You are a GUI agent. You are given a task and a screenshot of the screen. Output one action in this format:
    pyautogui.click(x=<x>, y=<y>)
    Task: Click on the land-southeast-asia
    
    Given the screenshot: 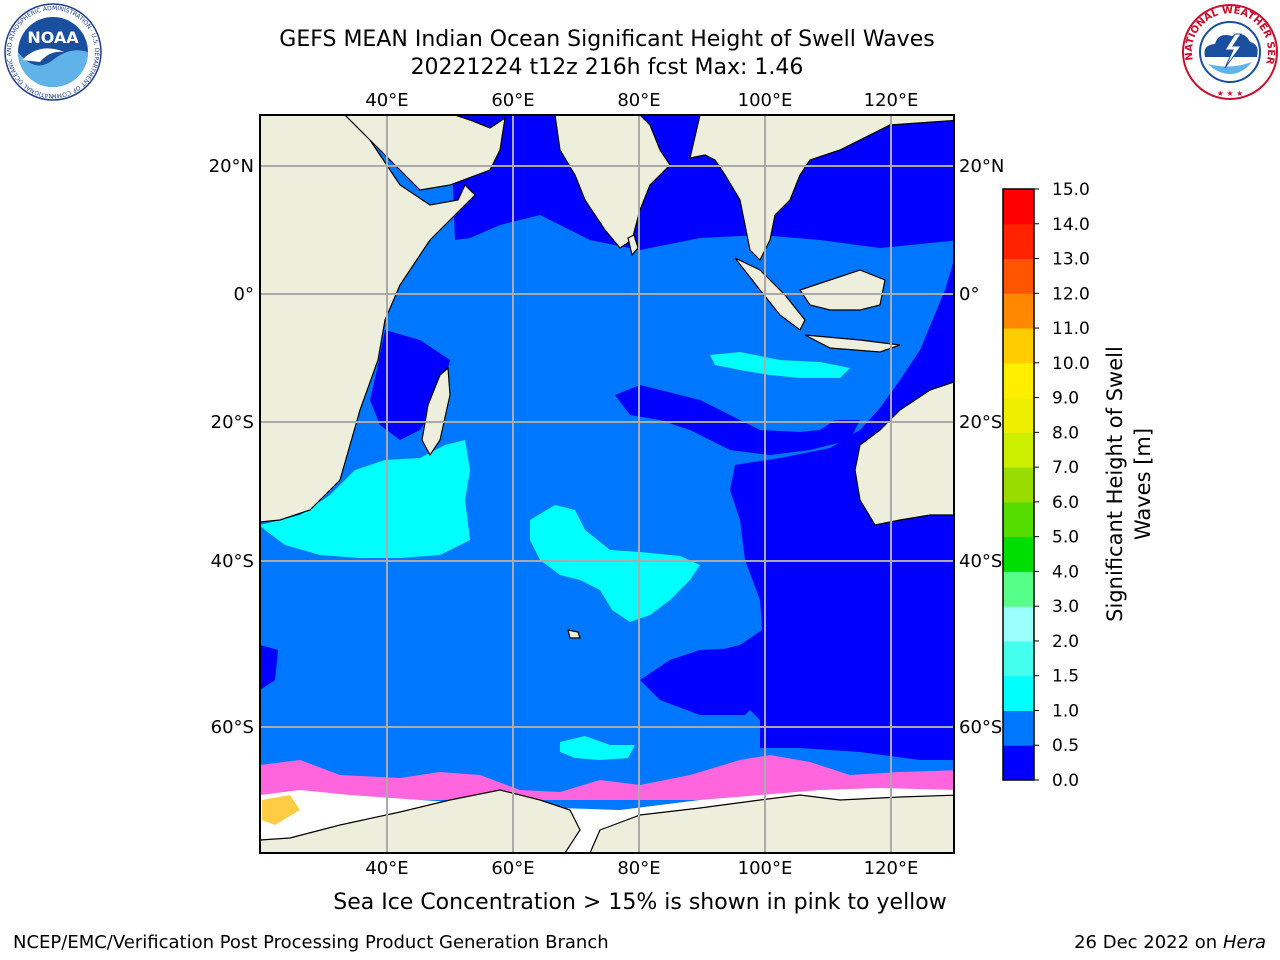 What is the action you would take?
    pyautogui.click(x=821, y=188)
    